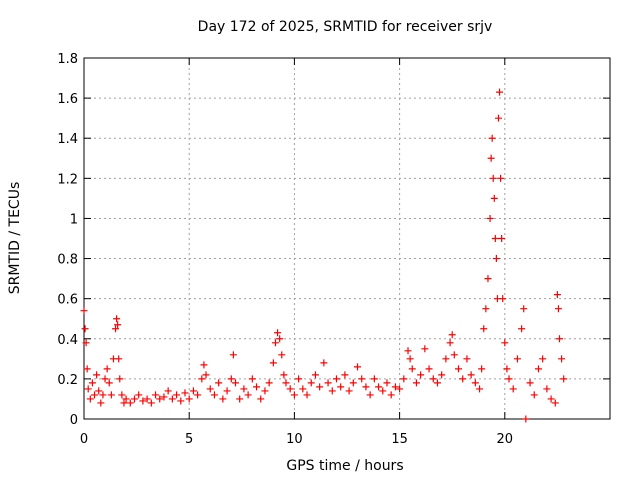  I want to click on x-axis-label: GPS time / hours, so click(344, 466).